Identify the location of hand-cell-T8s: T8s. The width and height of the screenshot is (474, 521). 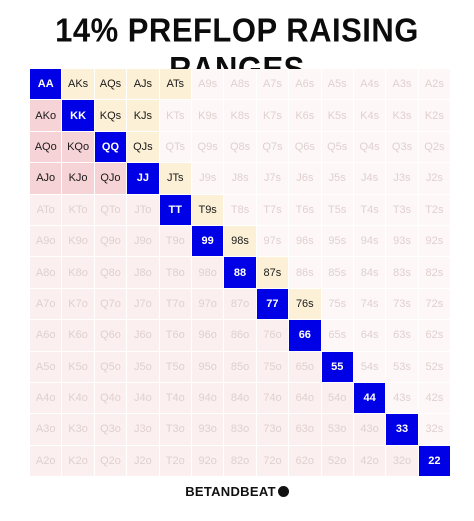
(240, 210).